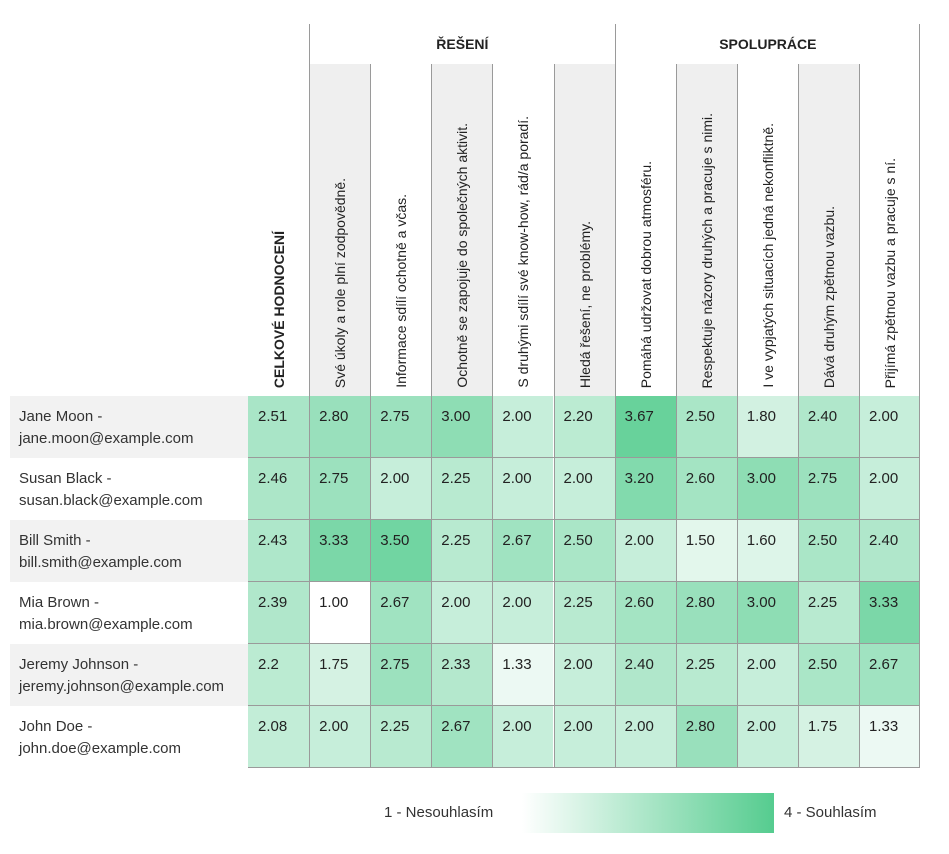  I want to click on column-header: Přijímá zpětnou vazbu a pracuje s ní., so click(889, 230).